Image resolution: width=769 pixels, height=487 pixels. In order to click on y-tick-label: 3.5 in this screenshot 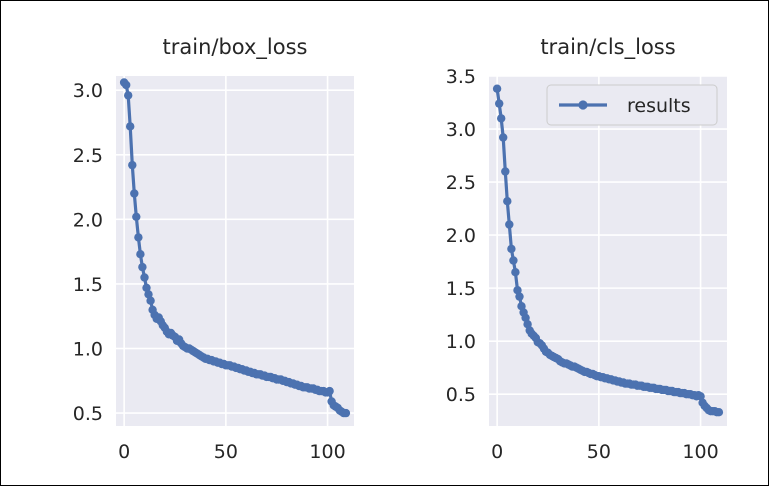, I will do `click(461, 77)`.